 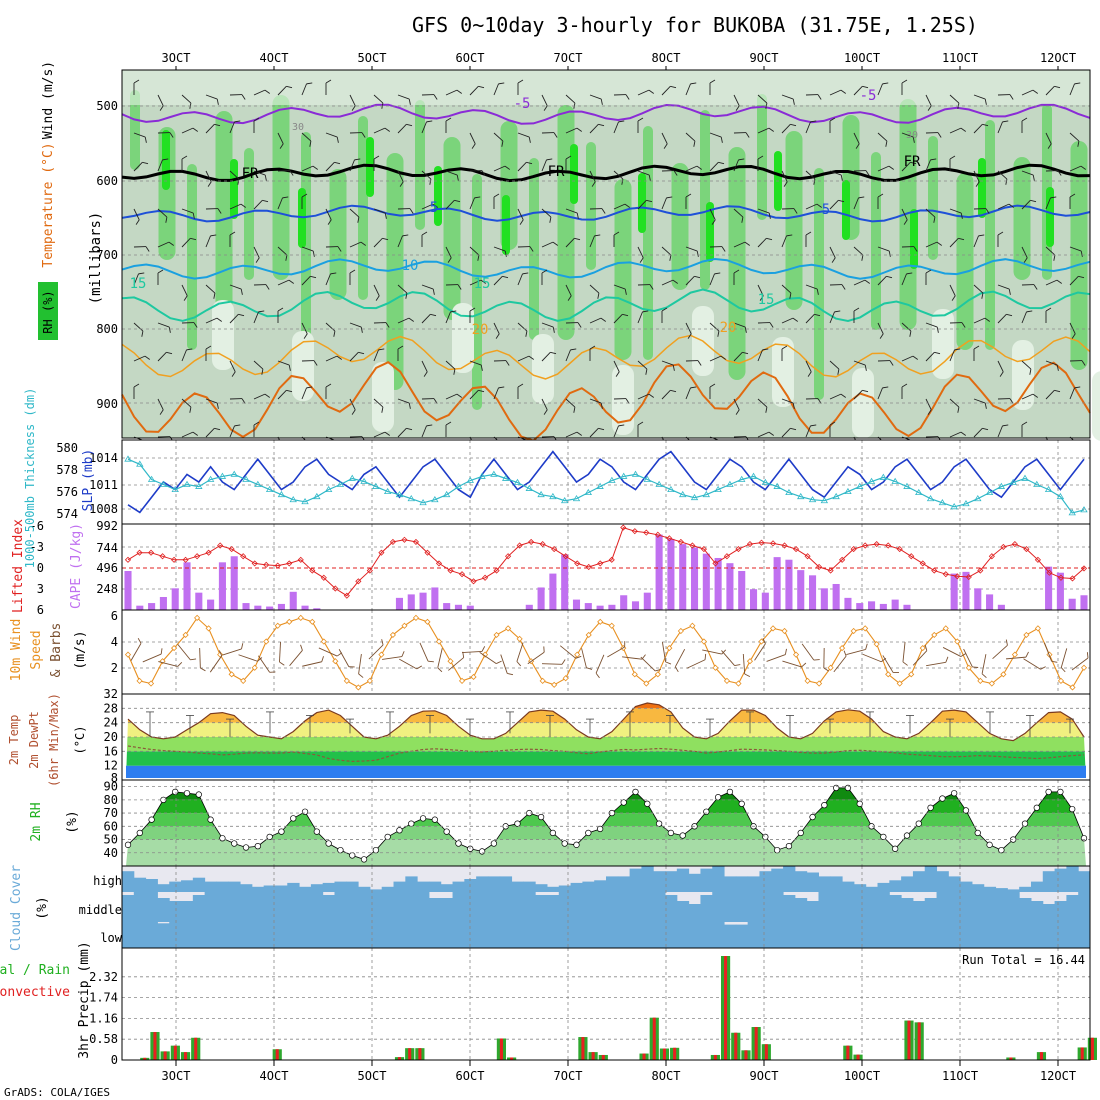 I want to click on li-ytick: 6, so click(x=40, y=610).